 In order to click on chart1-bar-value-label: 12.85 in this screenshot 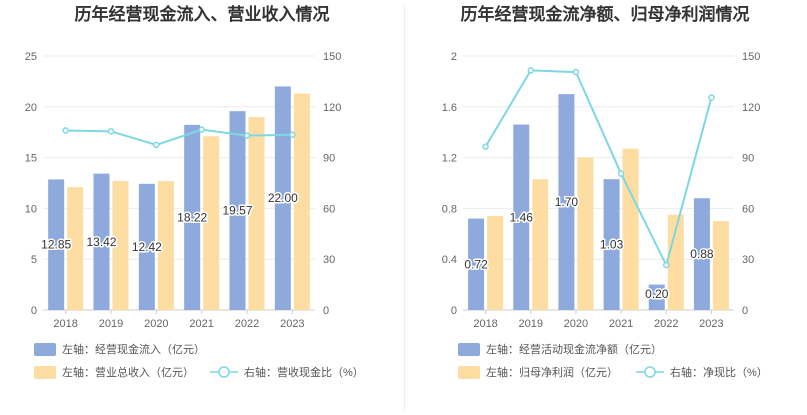, I will do `click(56, 245)`.